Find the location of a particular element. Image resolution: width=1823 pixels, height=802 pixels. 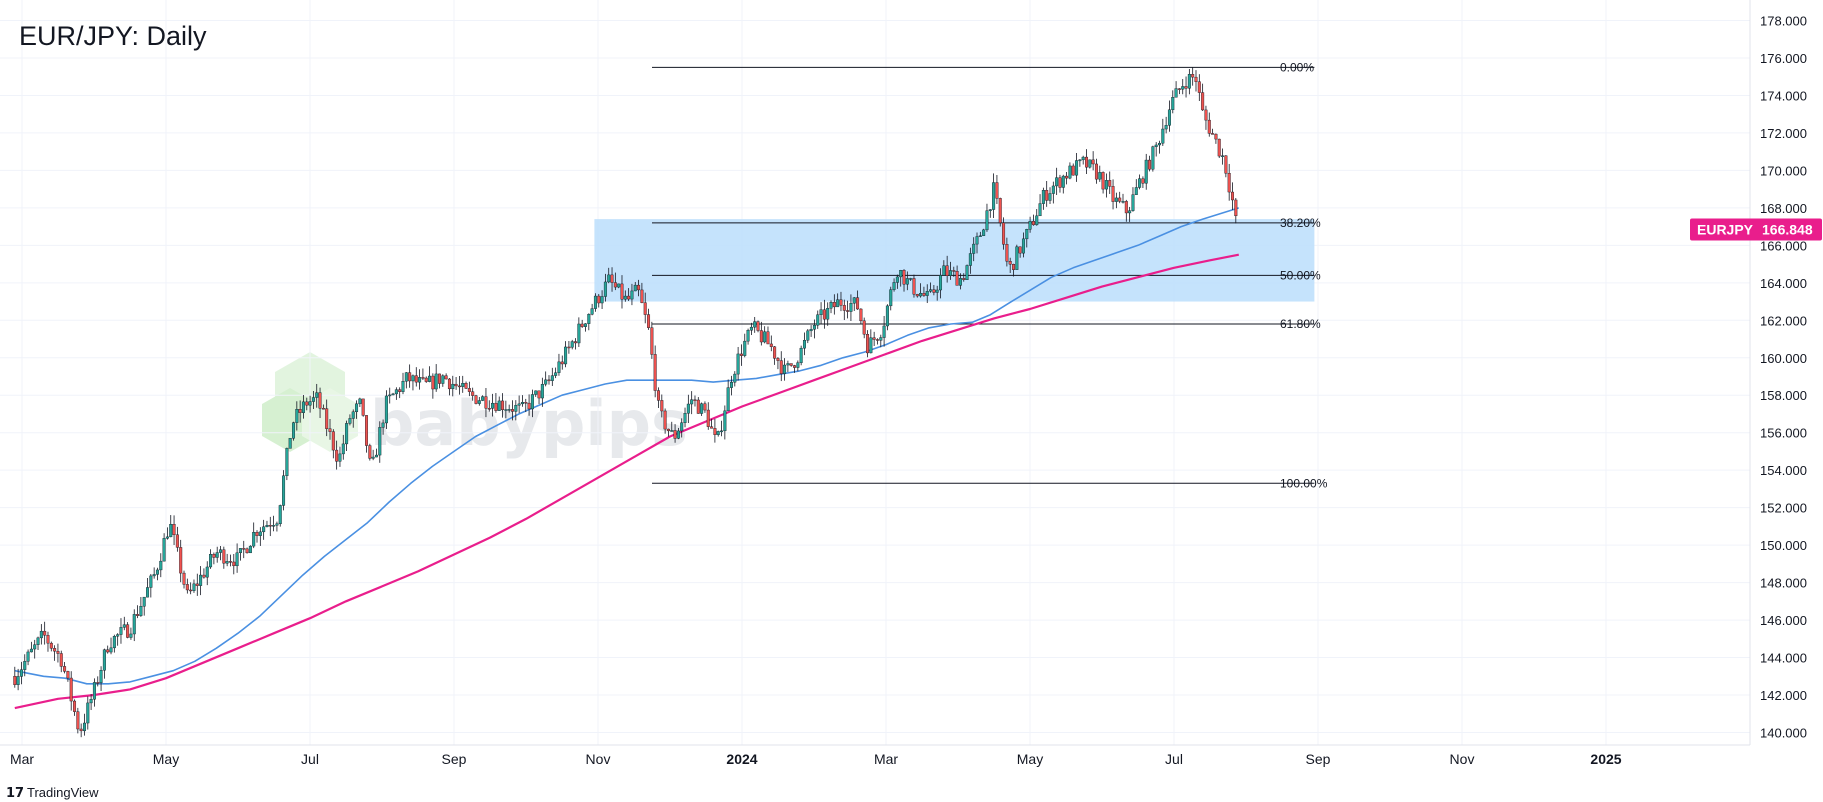

price-tick-label: 176.000 is located at coordinates (1783, 58).